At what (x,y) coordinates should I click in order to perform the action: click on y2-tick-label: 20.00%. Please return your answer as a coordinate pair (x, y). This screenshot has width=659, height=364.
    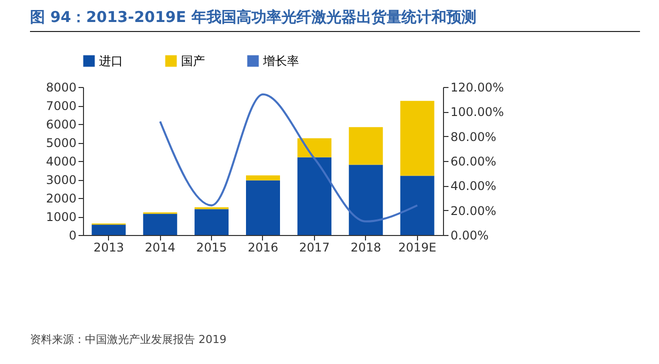
    Looking at the image, I should click on (473, 211).